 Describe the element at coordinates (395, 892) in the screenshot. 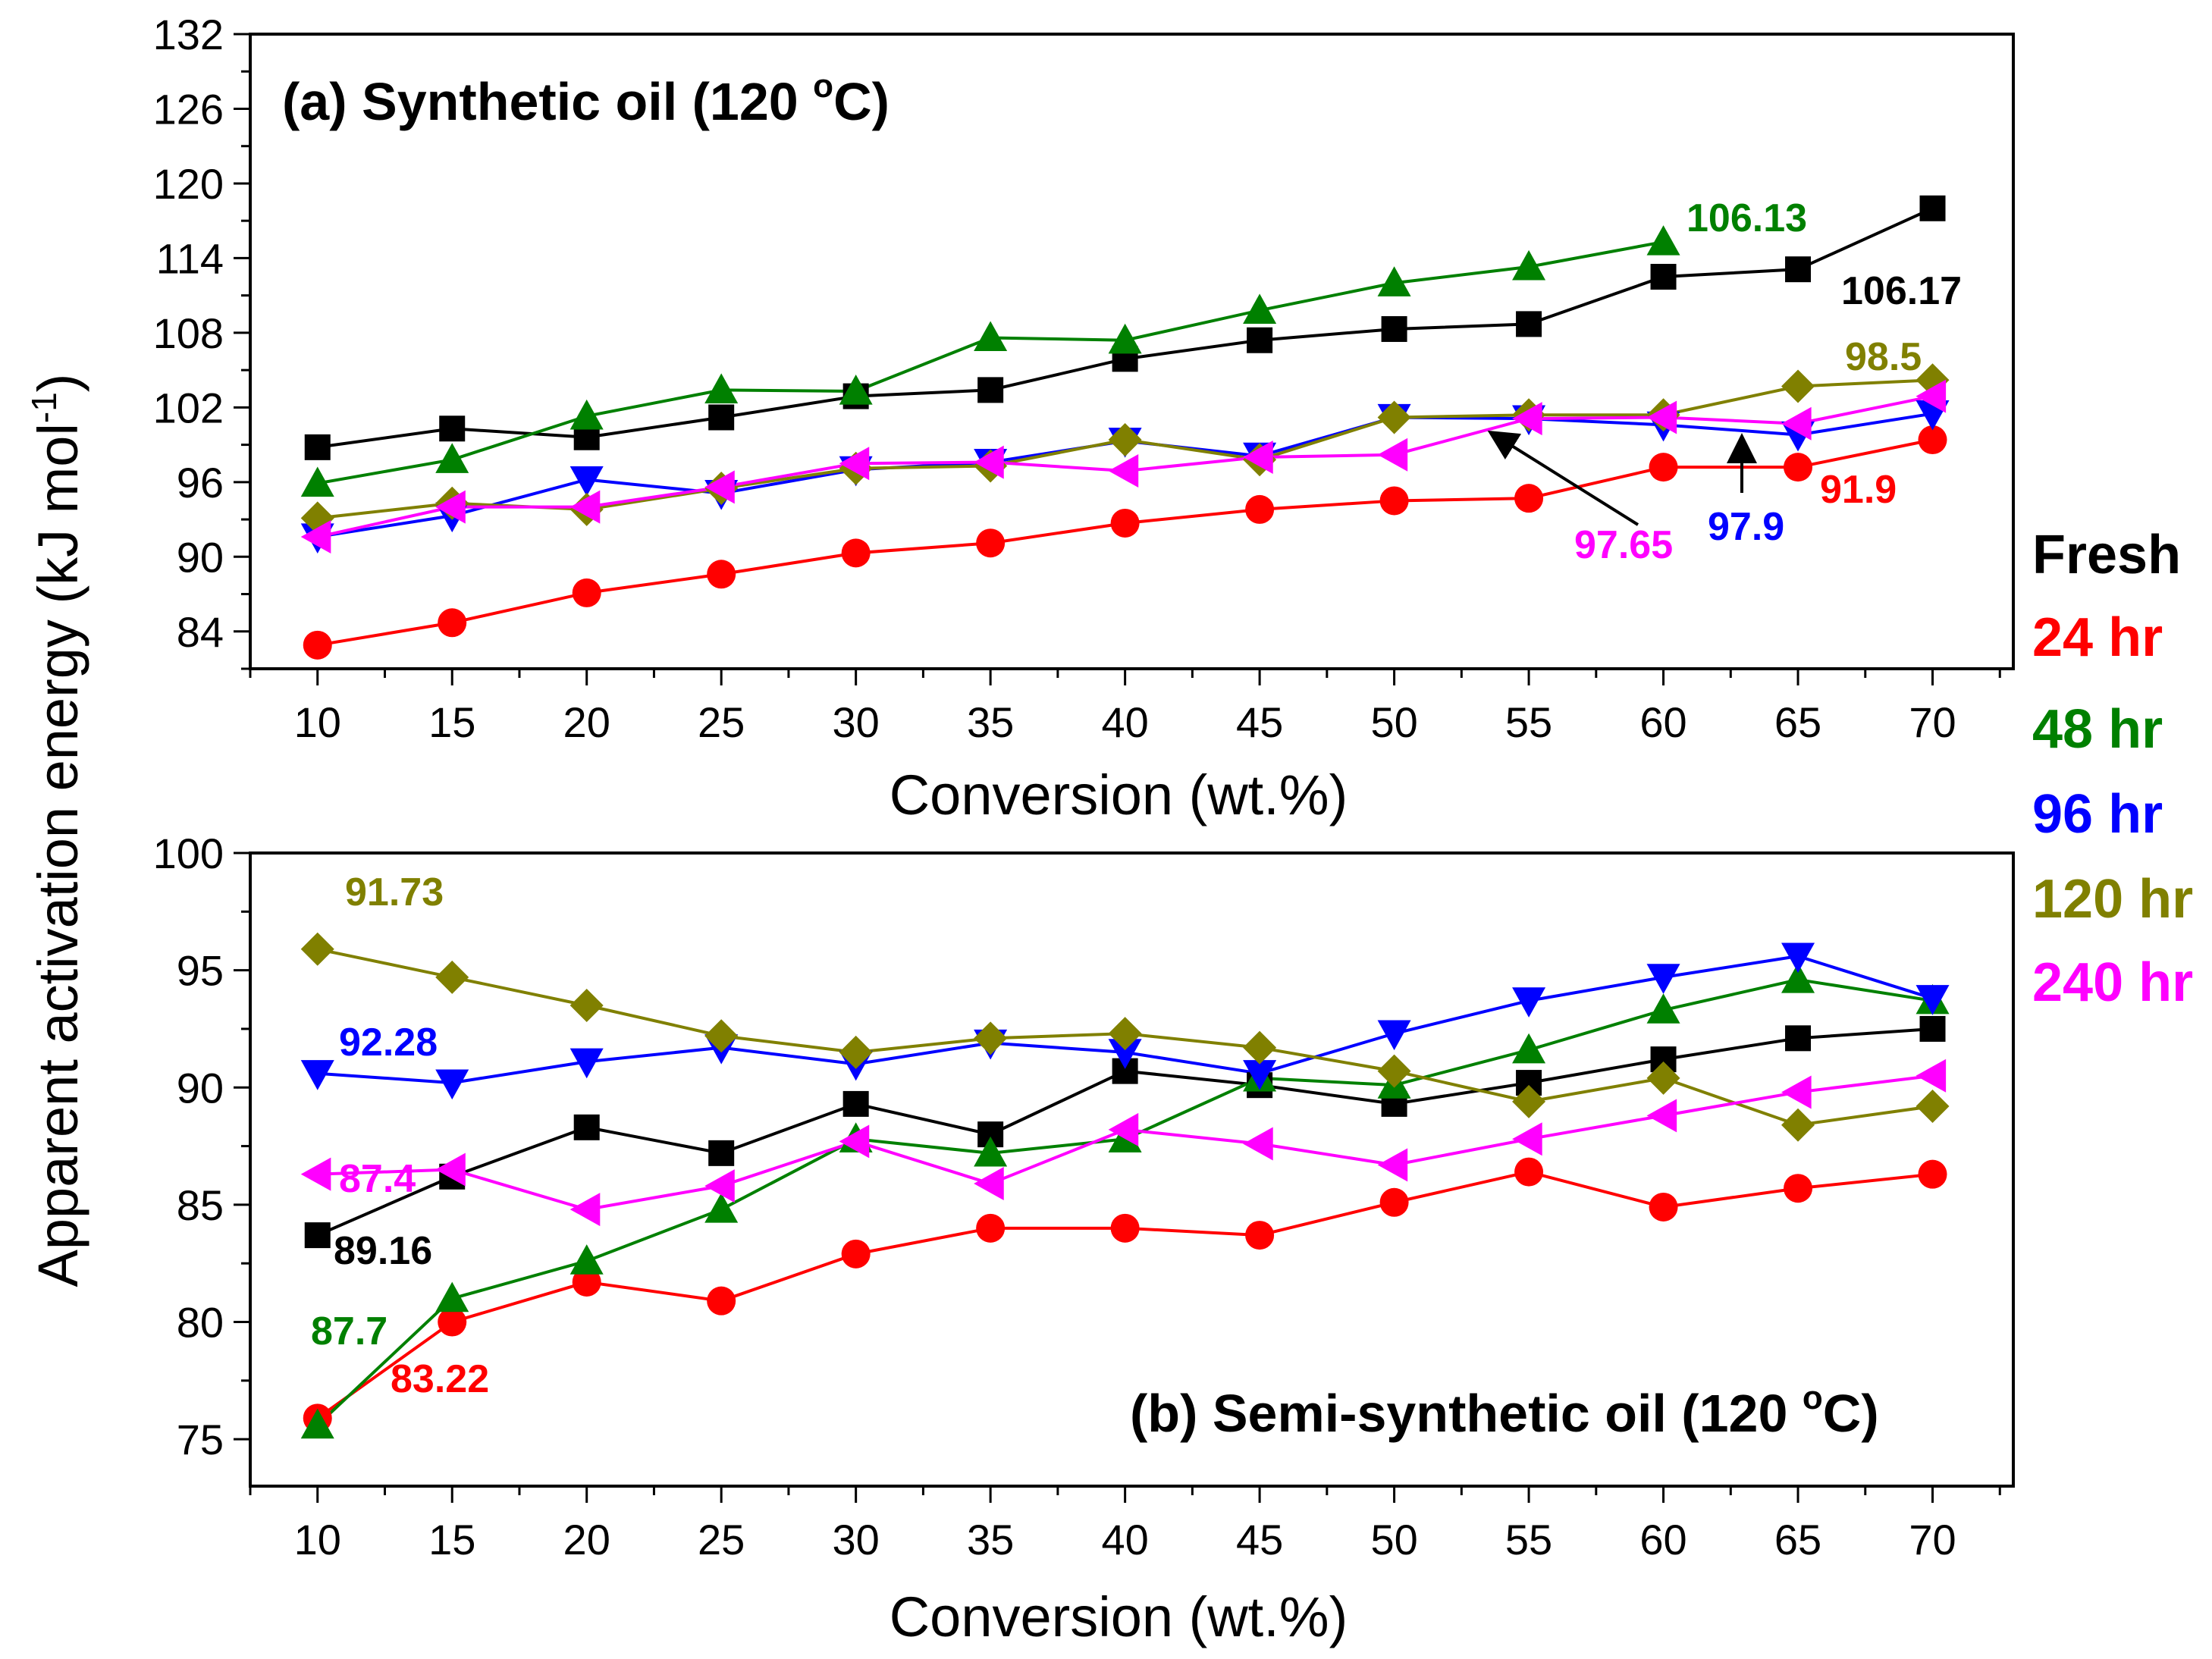

I see `annotation-91-73: 91.73` at that location.